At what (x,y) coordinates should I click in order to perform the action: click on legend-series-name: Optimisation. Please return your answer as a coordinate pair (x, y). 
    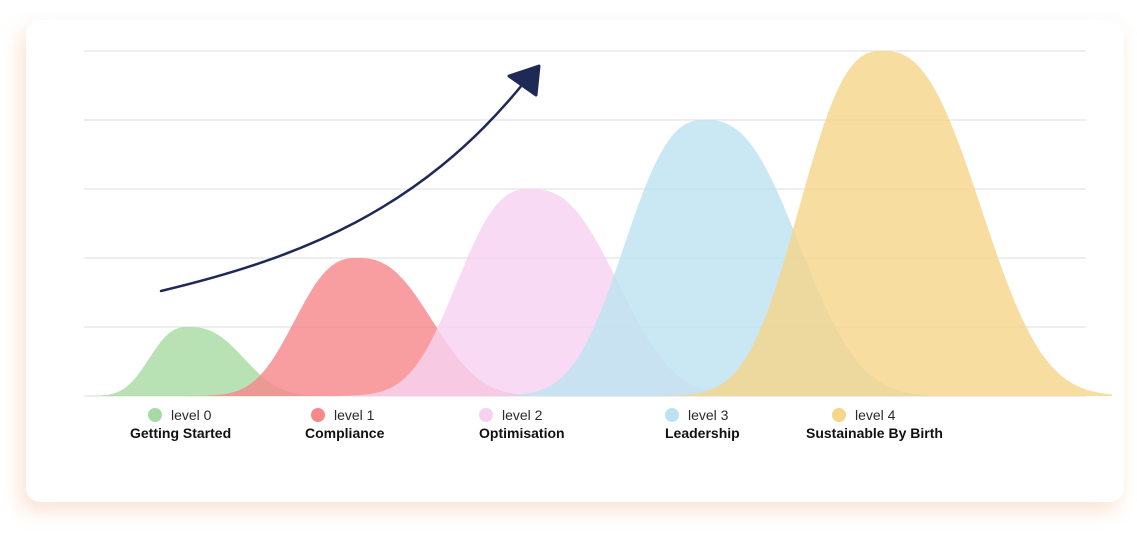
    Looking at the image, I should click on (522, 433).